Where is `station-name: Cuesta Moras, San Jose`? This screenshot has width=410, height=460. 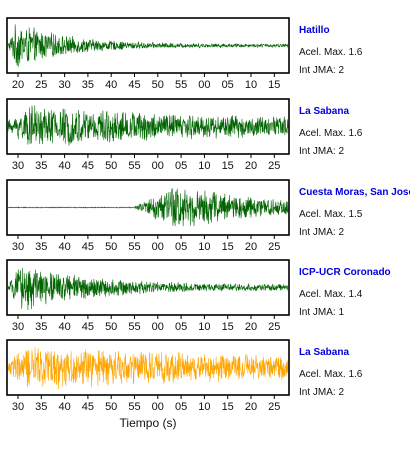
station-name: Cuesta Moras, San Jose is located at coordinates (354, 192).